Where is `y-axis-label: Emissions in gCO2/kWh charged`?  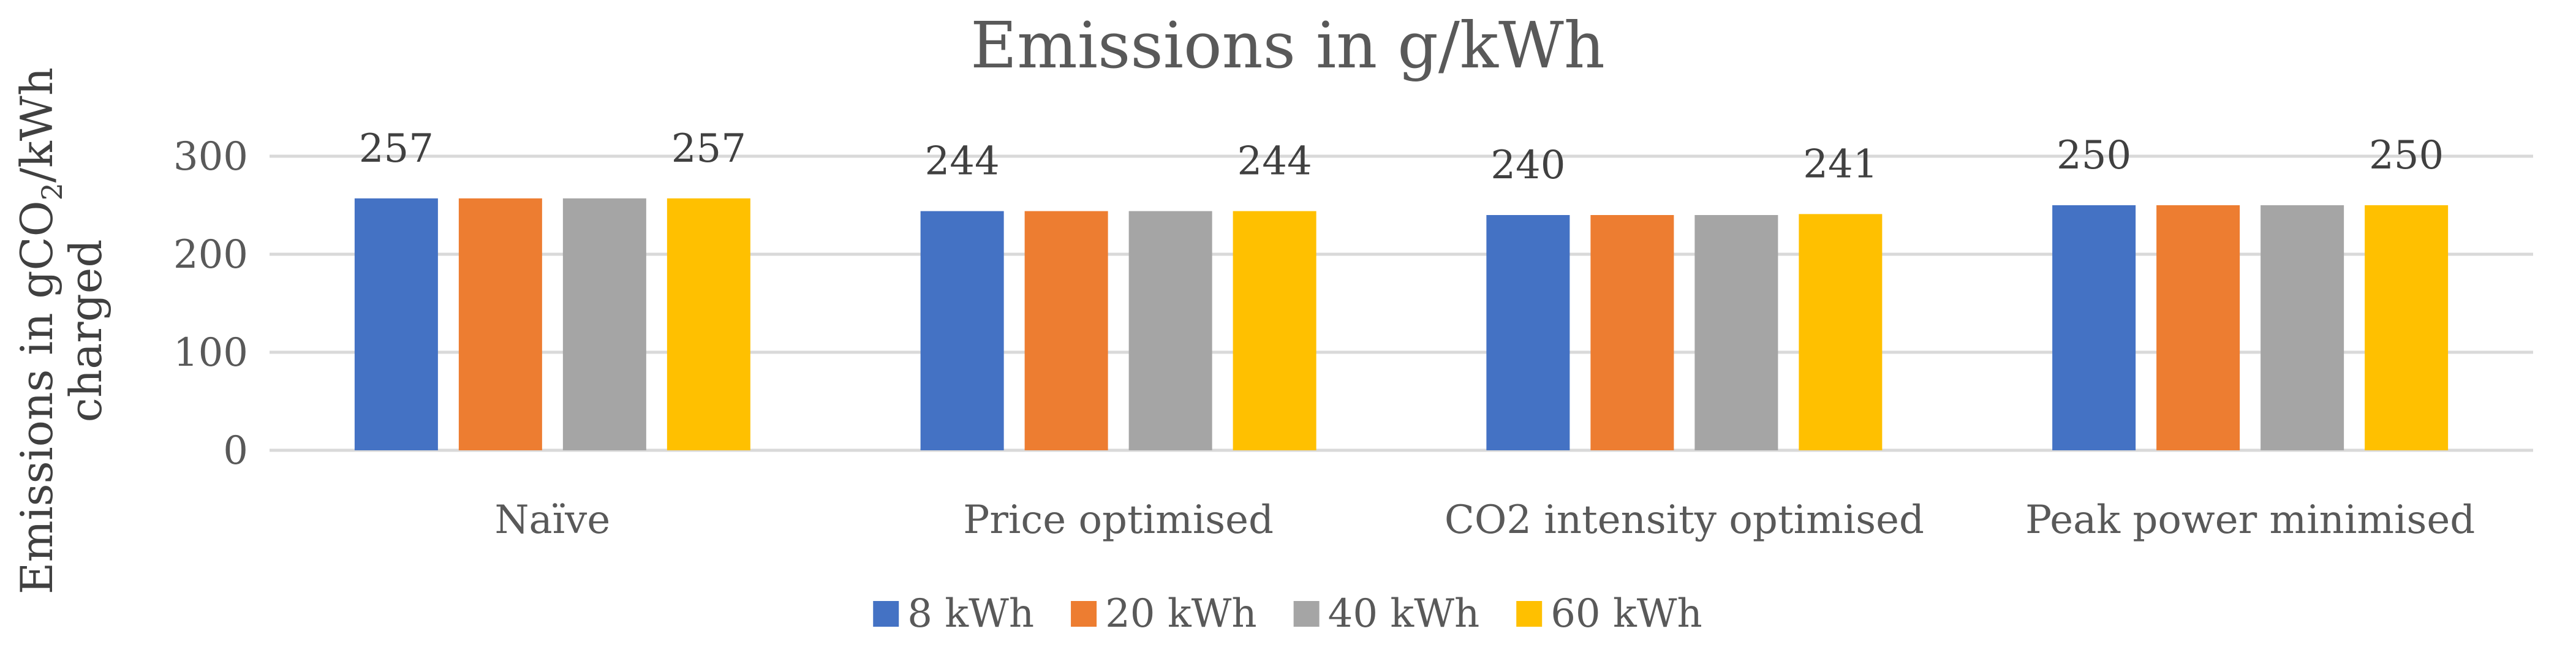 y-axis-label: Emissions in gCO2/kWh charged is located at coordinates (61, 330).